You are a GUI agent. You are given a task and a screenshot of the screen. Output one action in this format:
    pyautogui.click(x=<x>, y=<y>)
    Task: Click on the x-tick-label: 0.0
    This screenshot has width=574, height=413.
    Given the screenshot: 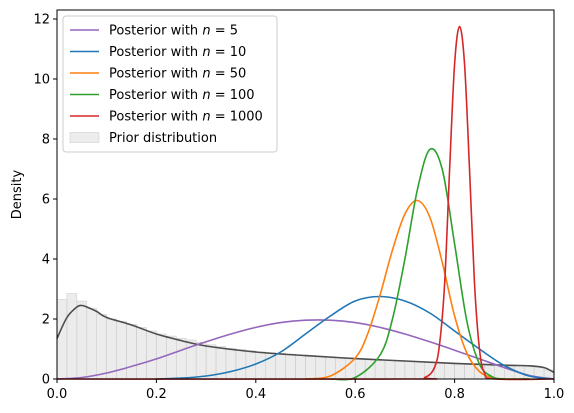 What is the action you would take?
    pyautogui.click(x=57, y=394)
    